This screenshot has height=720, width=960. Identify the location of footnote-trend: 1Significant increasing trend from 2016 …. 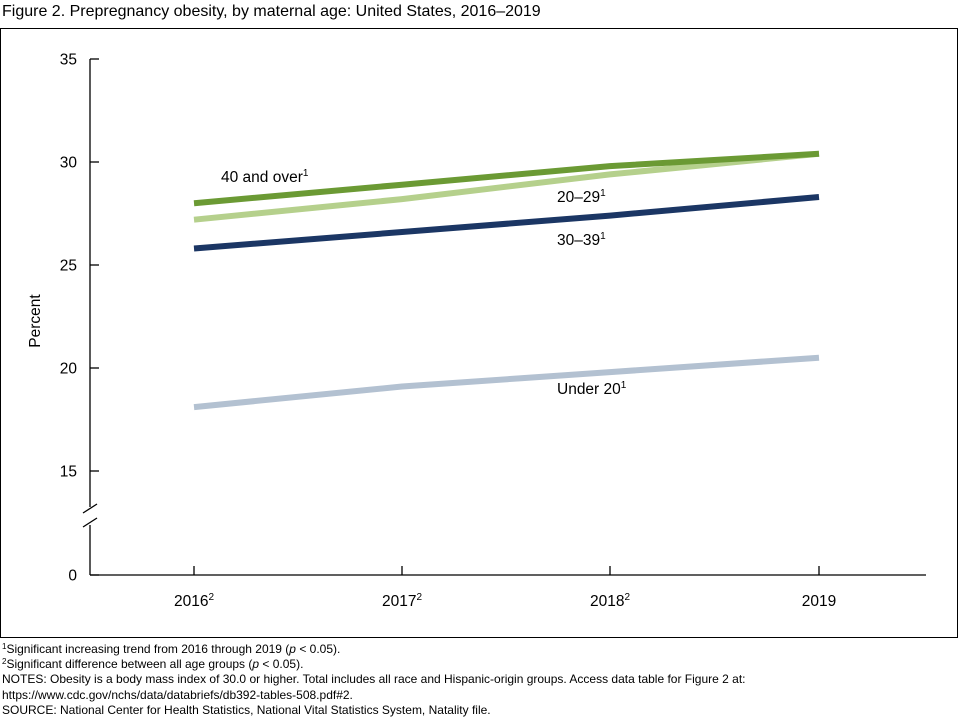
(171, 649).